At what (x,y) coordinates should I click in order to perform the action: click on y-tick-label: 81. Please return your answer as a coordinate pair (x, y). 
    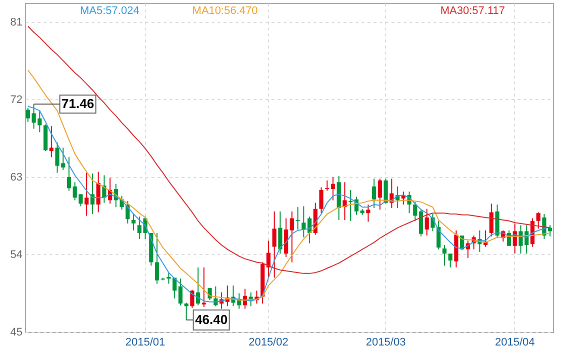
    Looking at the image, I should click on (16, 22).